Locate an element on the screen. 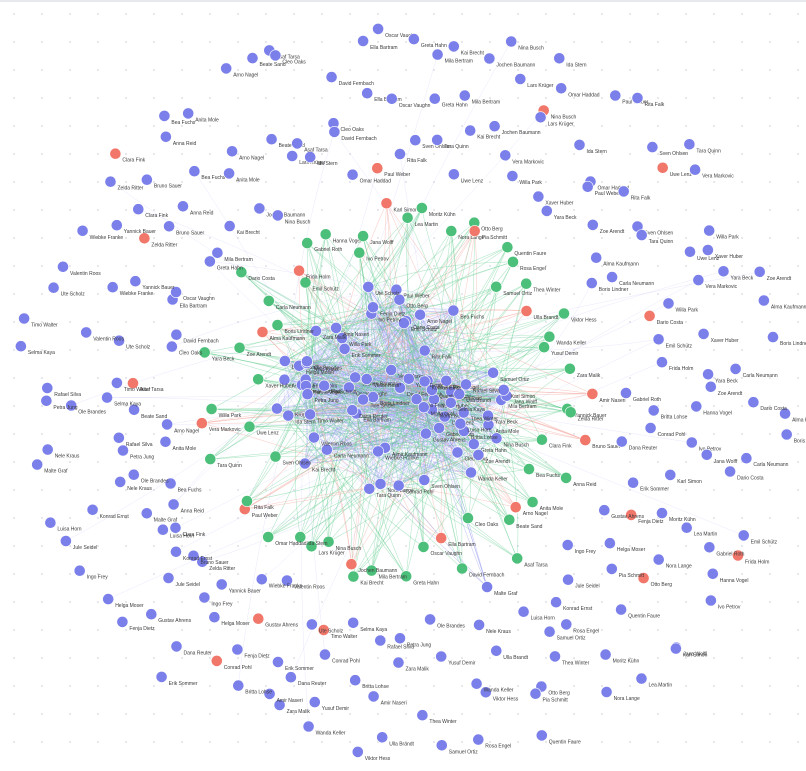 Image resolution: width=806 pixels, height=771 pixels. blue-node: Gabriel Roth is located at coordinates (640, 395).